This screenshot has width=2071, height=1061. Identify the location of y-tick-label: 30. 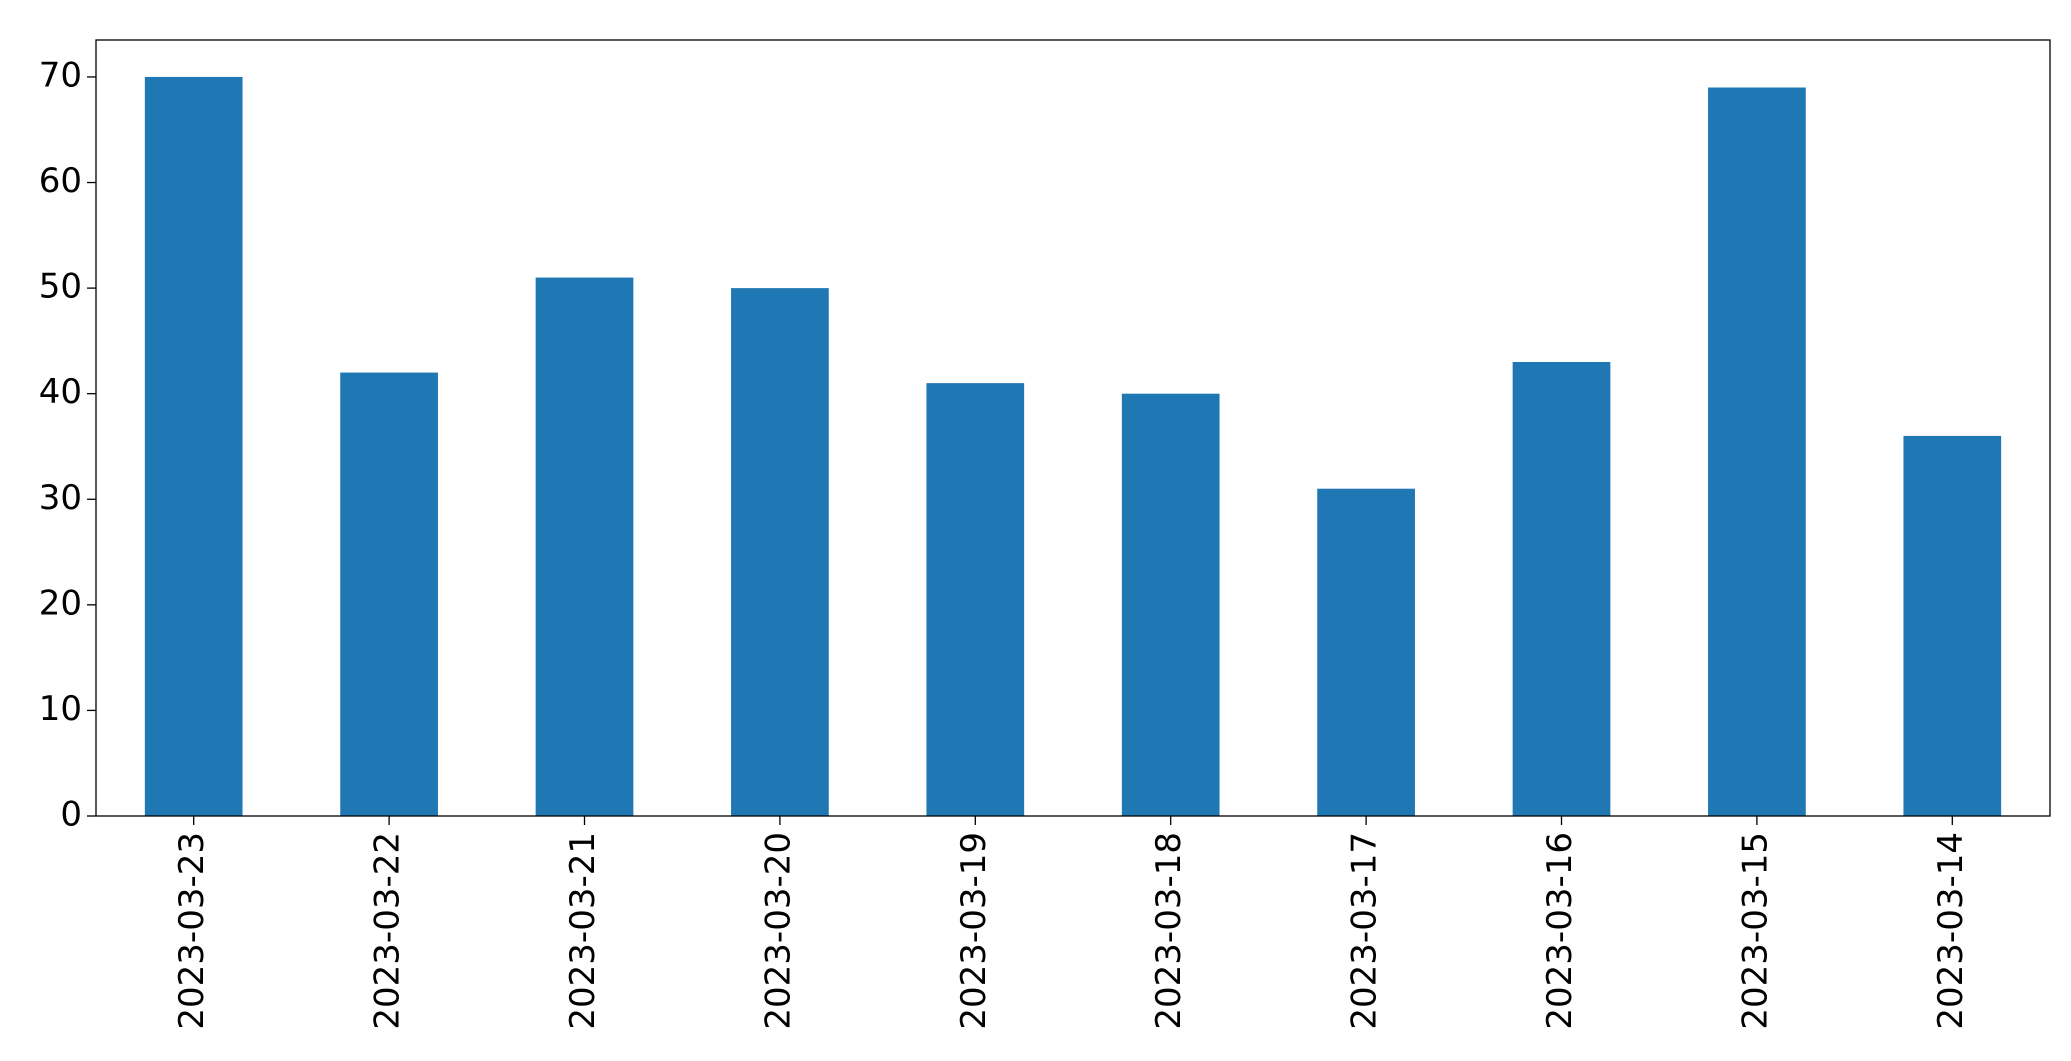
(60, 498).